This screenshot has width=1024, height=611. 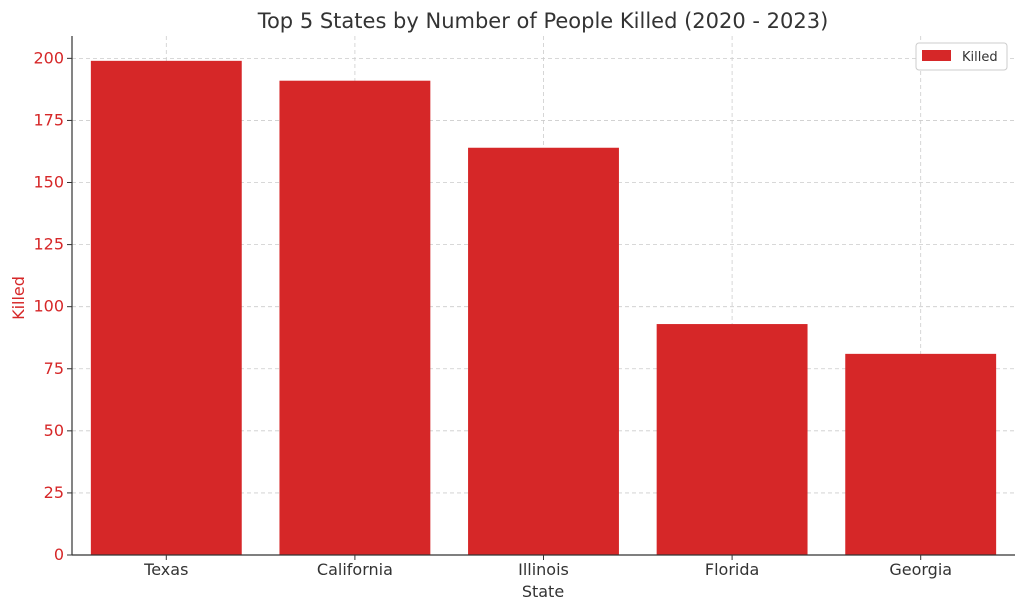 What do you see at coordinates (48, 244) in the screenshot?
I see `y-tick-label: 125` at bounding box center [48, 244].